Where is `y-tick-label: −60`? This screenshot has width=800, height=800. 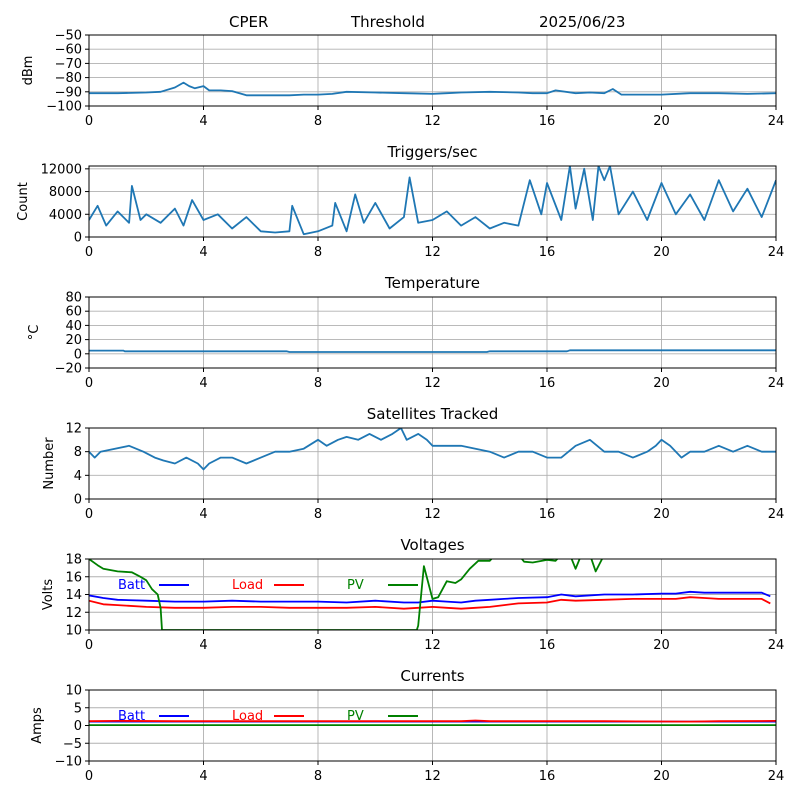
y-tick-label: −60 is located at coordinates (68, 50).